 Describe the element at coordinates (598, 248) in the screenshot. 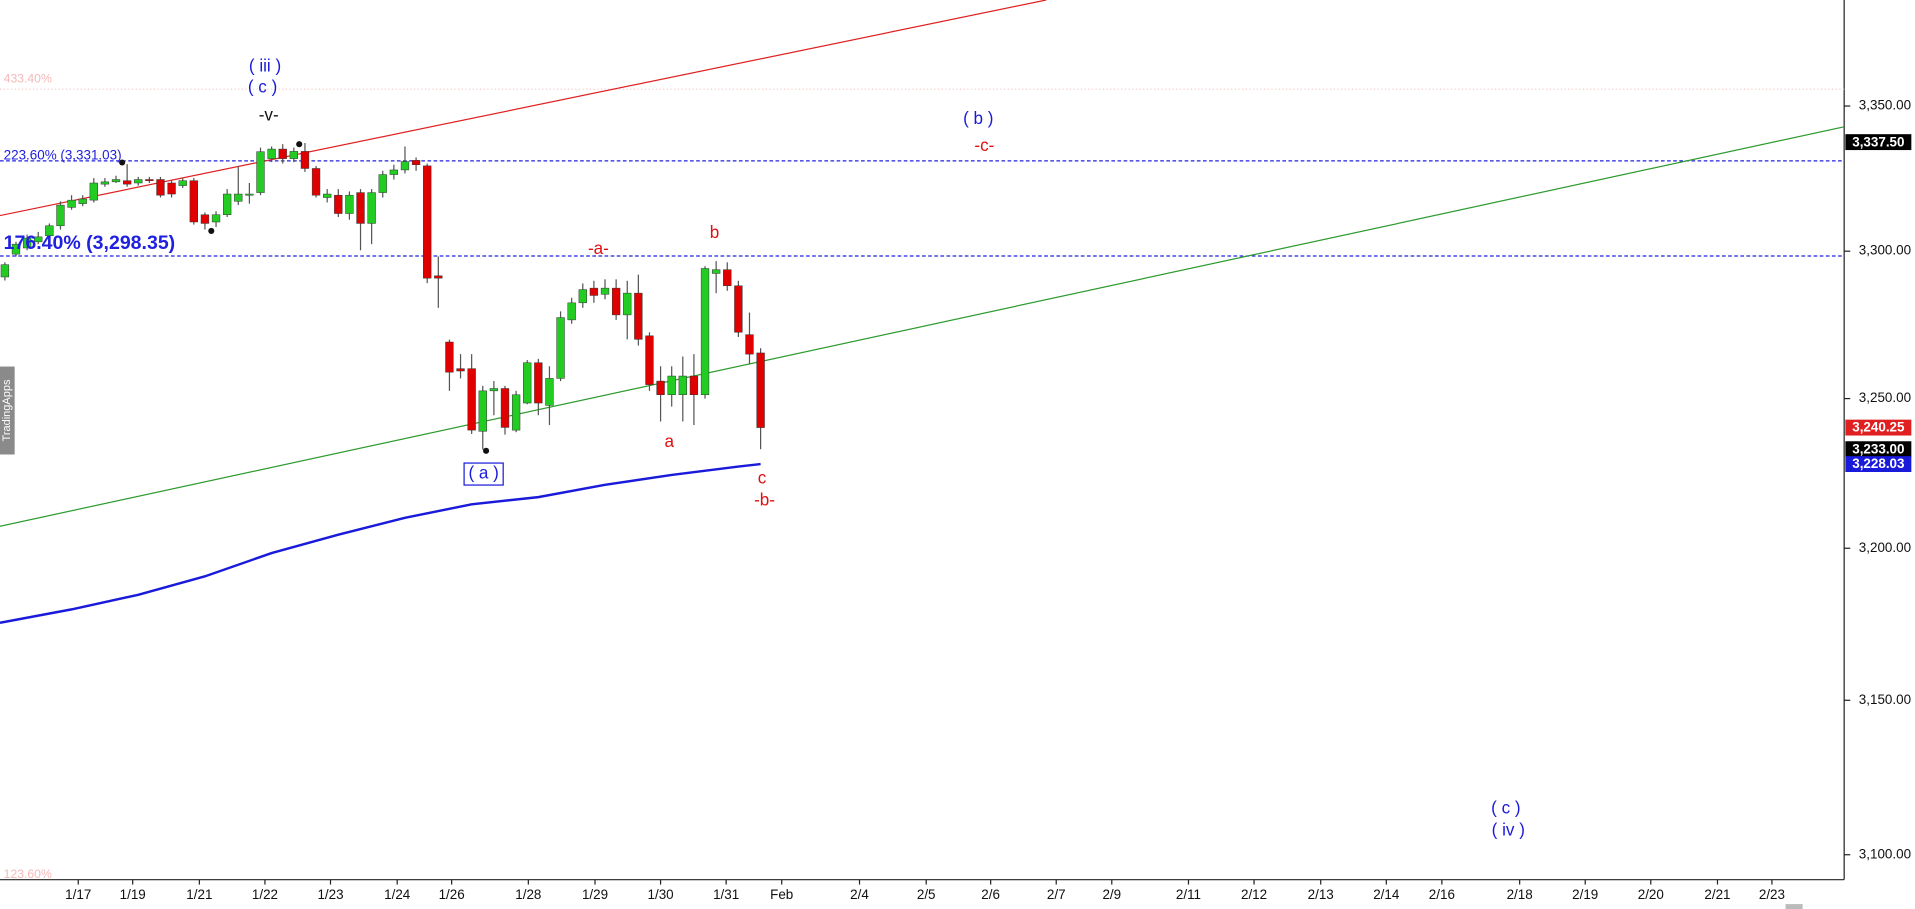

I see `wave-label: -a-` at that location.